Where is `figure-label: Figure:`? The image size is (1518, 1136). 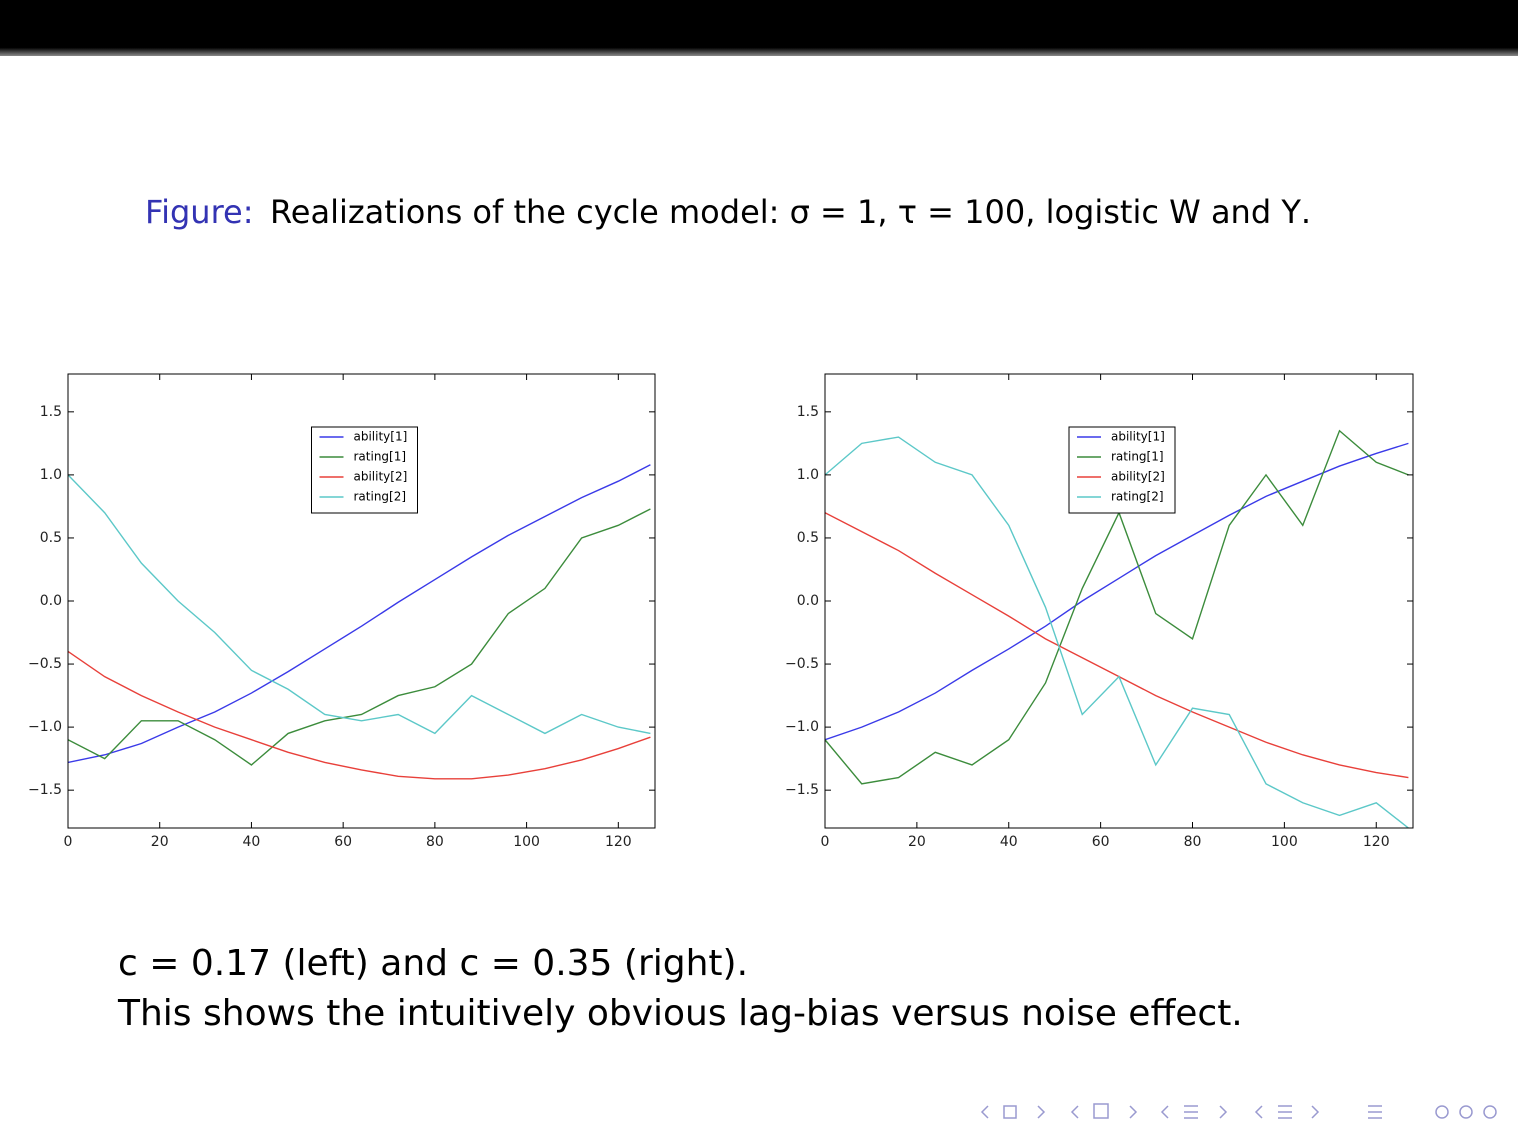 figure-label: Figure: is located at coordinates (199, 212).